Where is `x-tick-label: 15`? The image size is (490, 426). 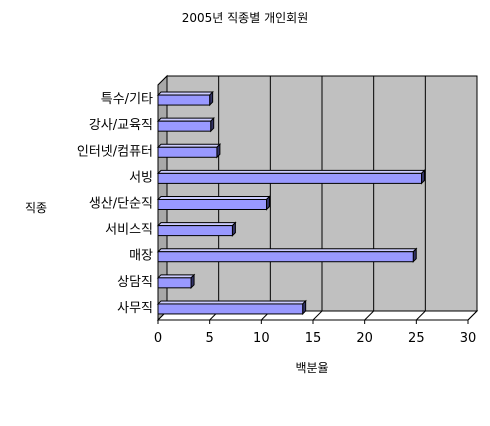 x-tick-label: 15 is located at coordinates (313, 338).